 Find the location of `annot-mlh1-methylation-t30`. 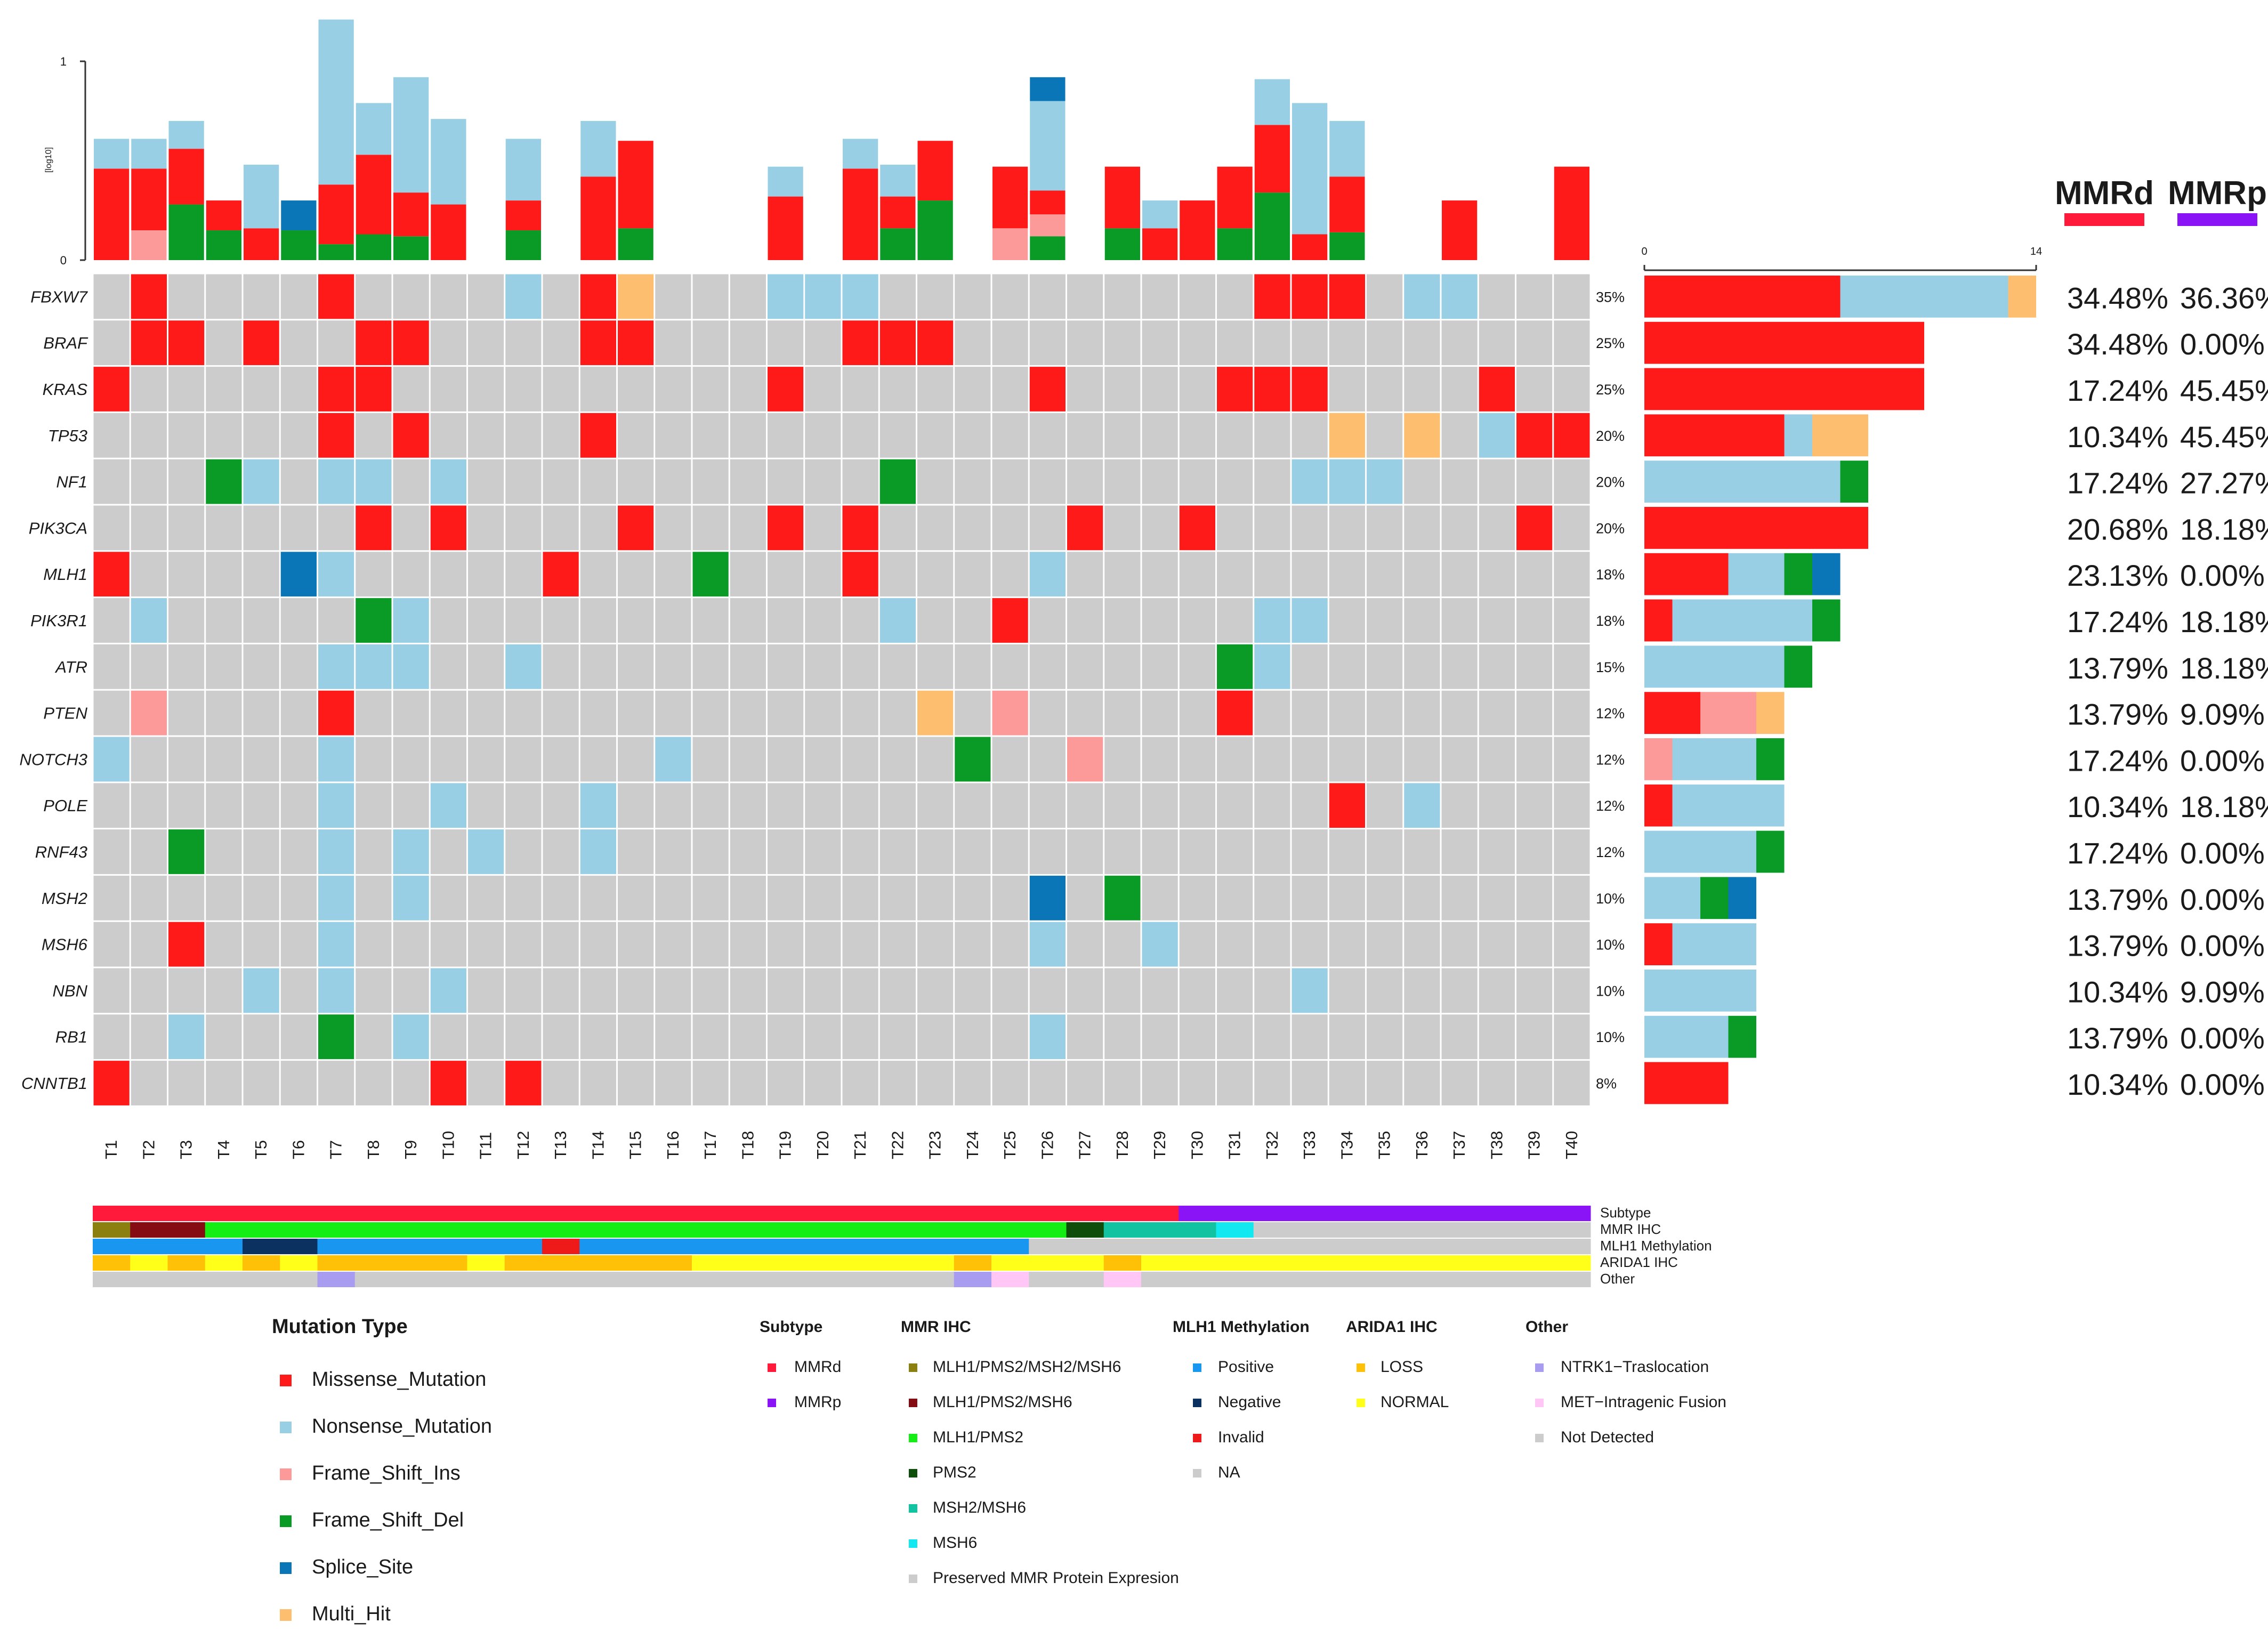

annot-mlh1-methylation-t30 is located at coordinates (1197, 1247).